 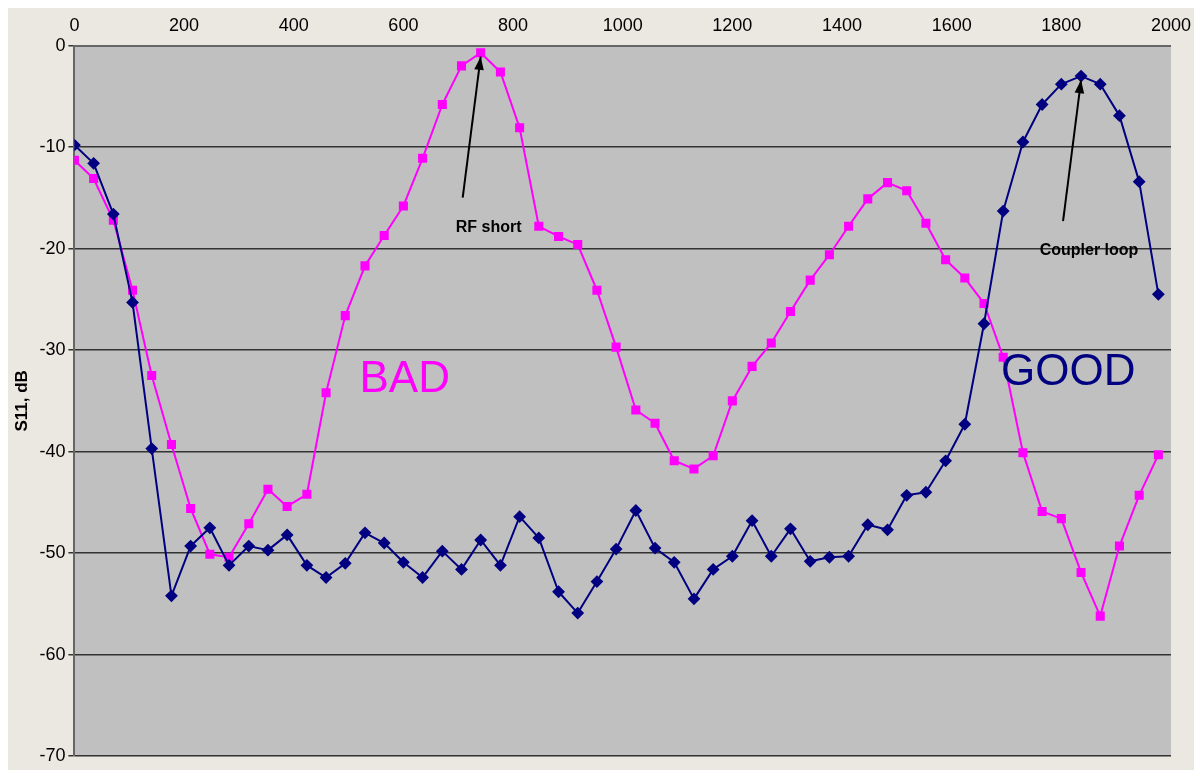 What do you see at coordinates (52, 247) in the screenshot?
I see `y-tick-label: -20` at bounding box center [52, 247].